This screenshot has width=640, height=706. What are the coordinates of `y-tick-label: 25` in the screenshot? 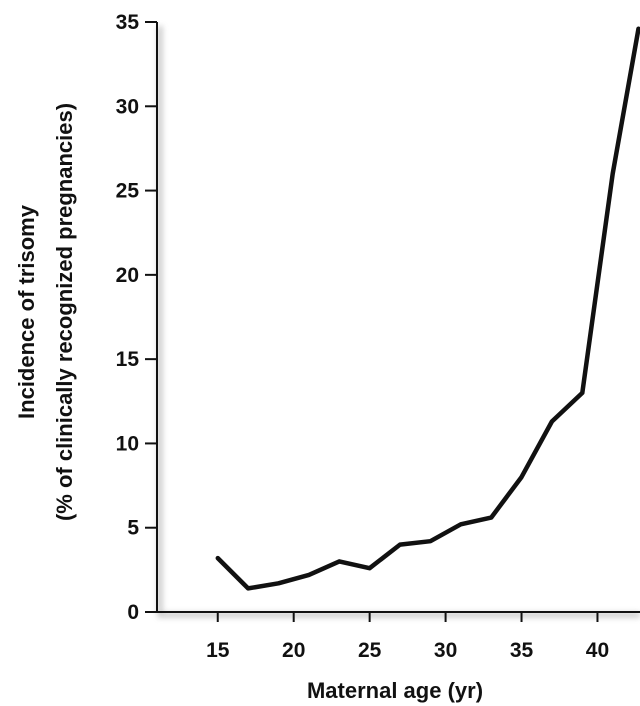 It's located at (128, 191).